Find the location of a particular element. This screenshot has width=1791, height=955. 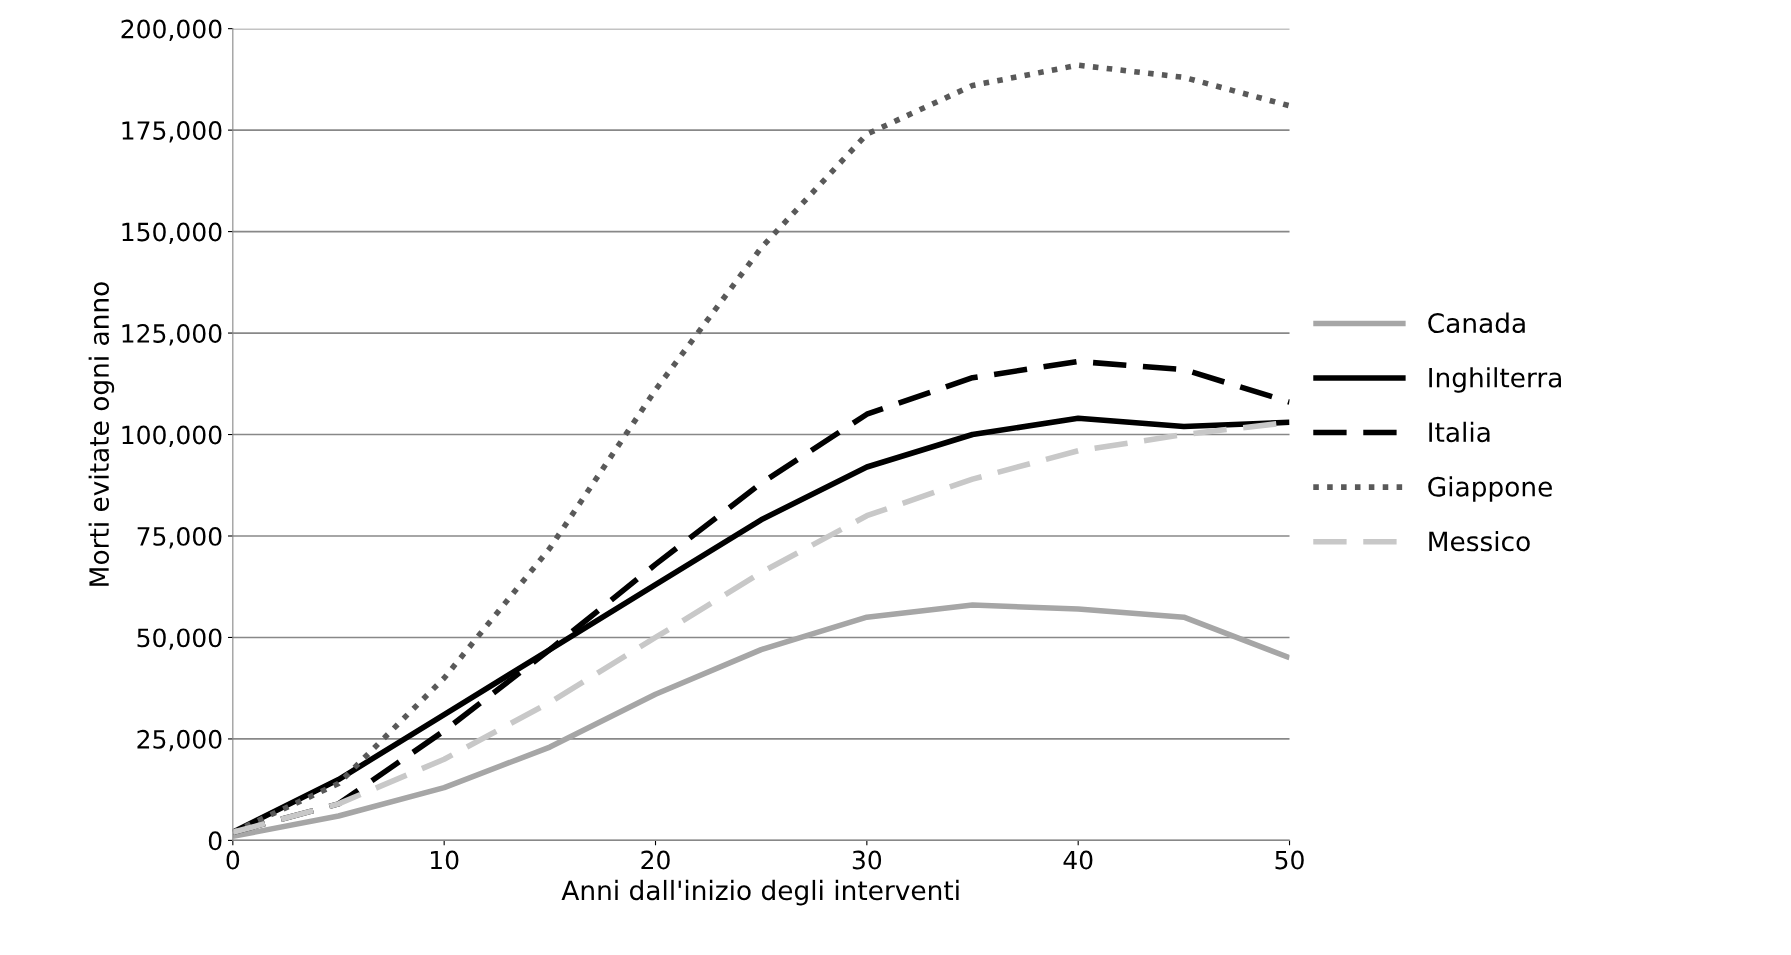

y-tick-label: 125,000 is located at coordinates (172, 335).